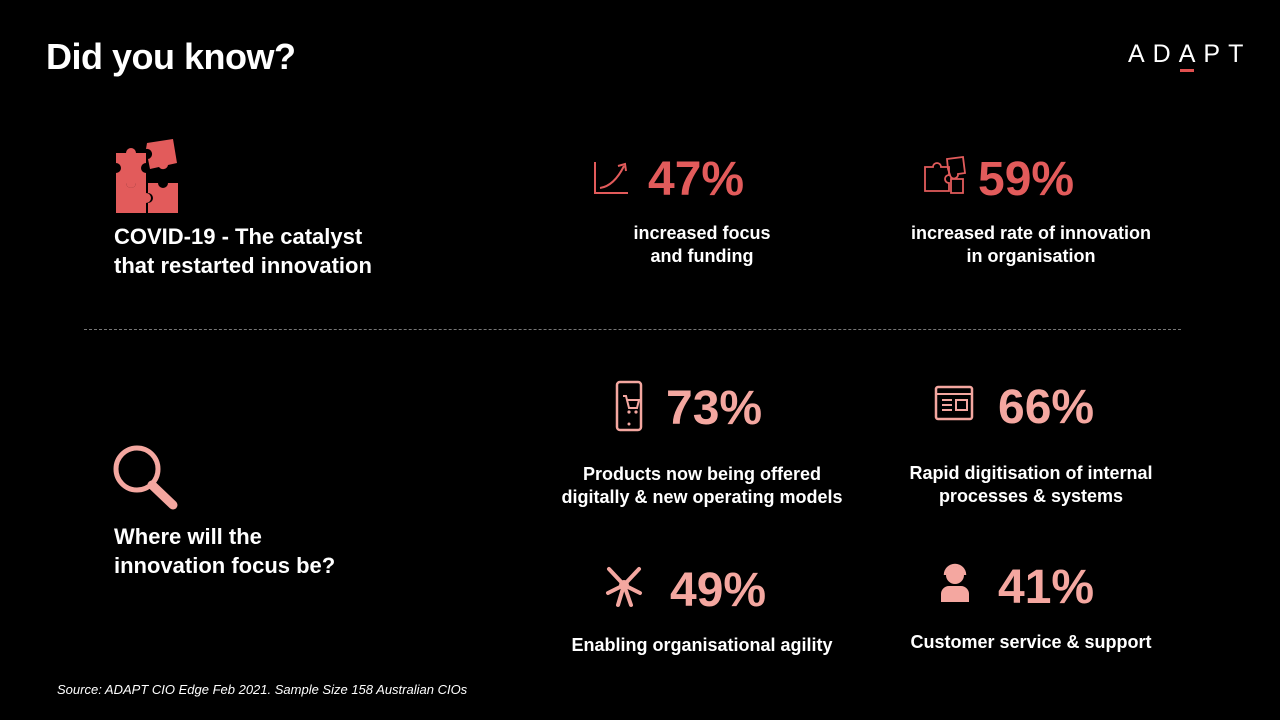 This screenshot has width=1280, height=720. Describe the element at coordinates (632, 329) in the screenshot. I see `section-divider` at that location.